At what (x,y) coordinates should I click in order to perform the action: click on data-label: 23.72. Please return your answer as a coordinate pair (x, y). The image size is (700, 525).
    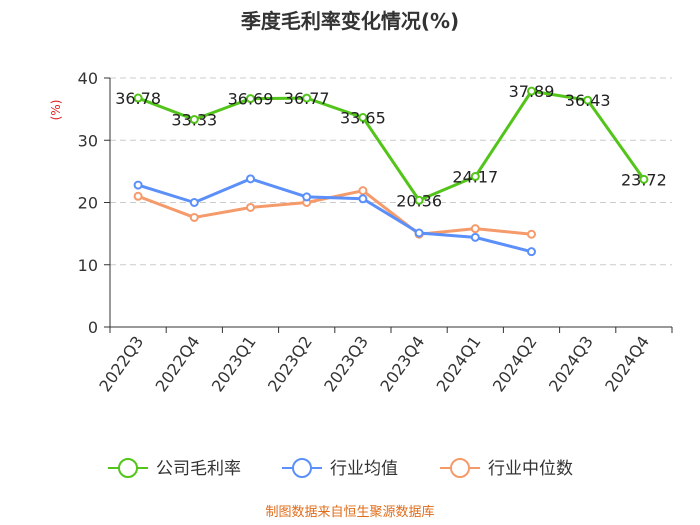
    Looking at the image, I should click on (644, 179).